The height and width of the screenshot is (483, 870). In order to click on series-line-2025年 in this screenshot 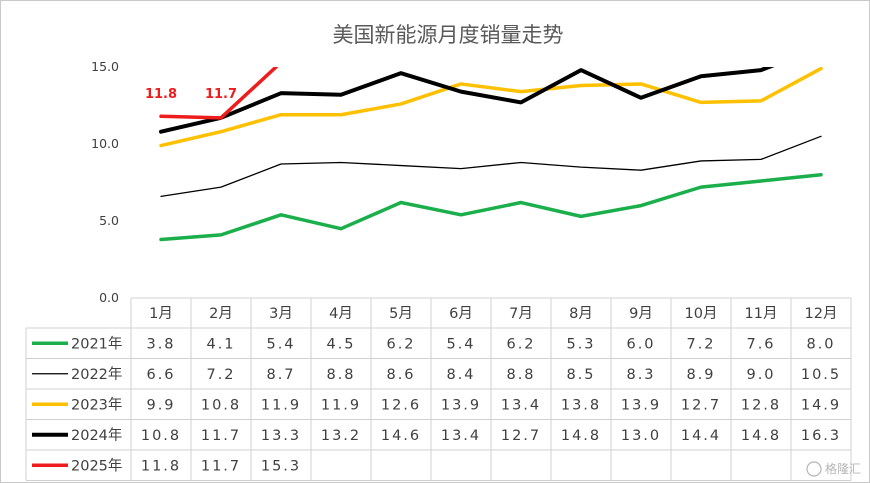, I will do `click(219, 93)`.